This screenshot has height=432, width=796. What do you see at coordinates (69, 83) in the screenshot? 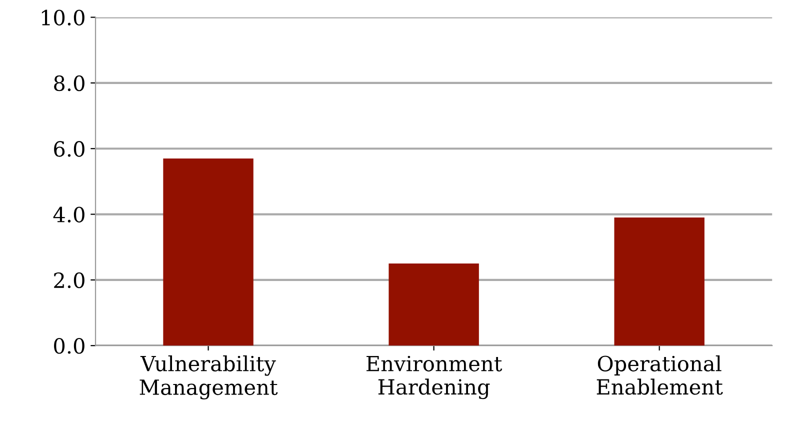
I see `y-tick-label: 8.0` at bounding box center [69, 83].